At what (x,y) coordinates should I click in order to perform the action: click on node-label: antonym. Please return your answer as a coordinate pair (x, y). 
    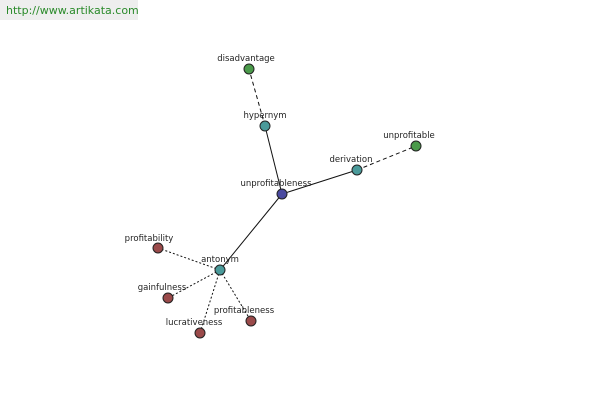
    Looking at the image, I should click on (220, 260).